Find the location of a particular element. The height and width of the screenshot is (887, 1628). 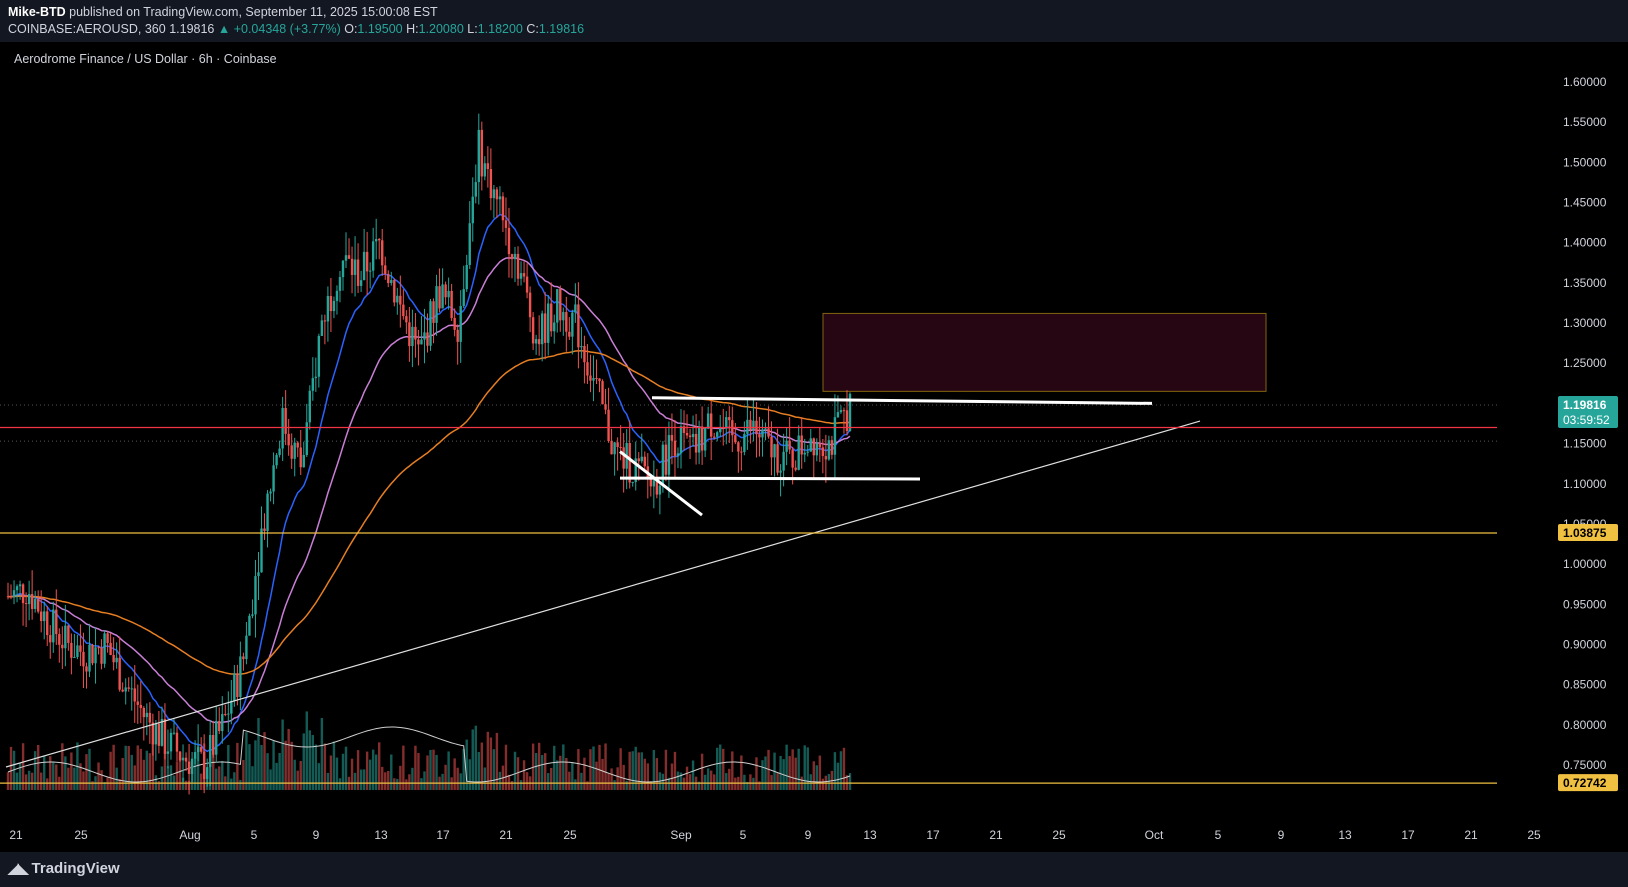

supply-zone-box is located at coordinates (1044, 352).